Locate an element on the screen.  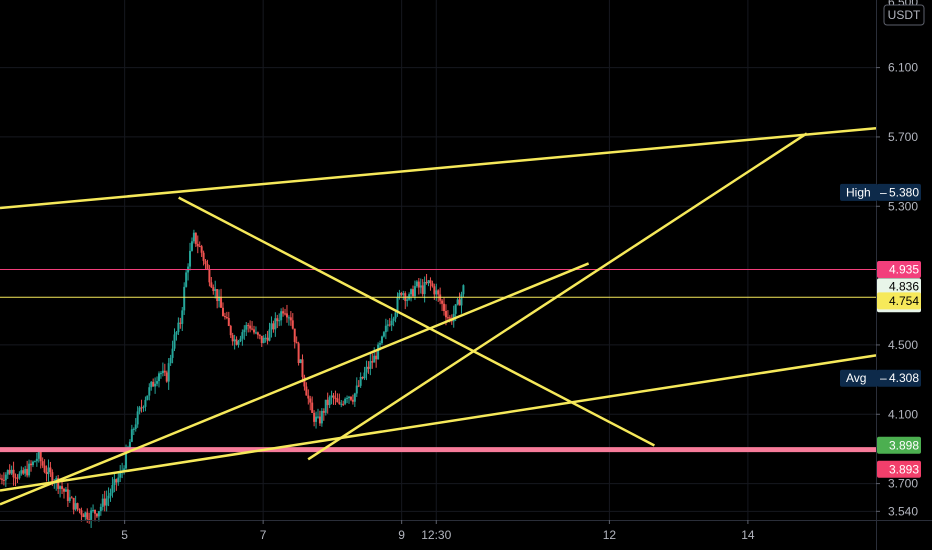
time-scale: 5 7 9 12:30 12 14 is located at coordinates (466, 531).